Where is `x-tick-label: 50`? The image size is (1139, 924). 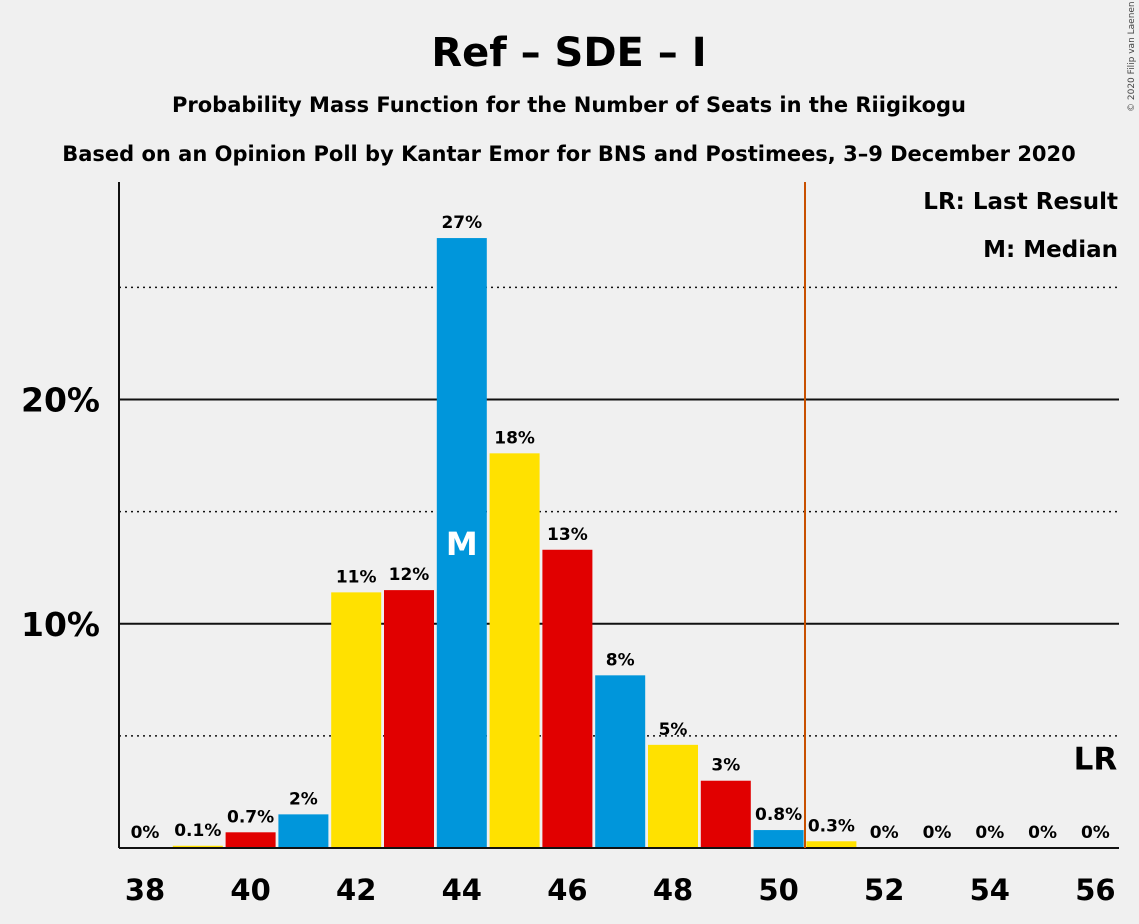
x-tick-label: 50 is located at coordinates (778, 890).